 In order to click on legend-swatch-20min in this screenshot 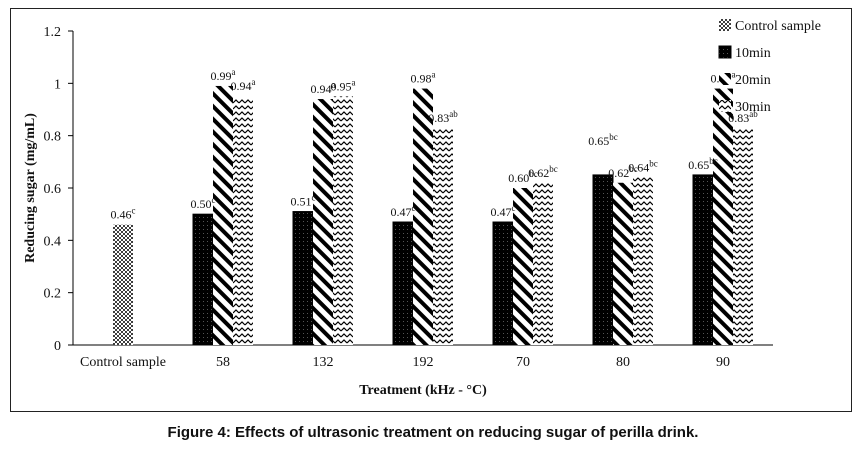, I will do `click(725, 79)`.